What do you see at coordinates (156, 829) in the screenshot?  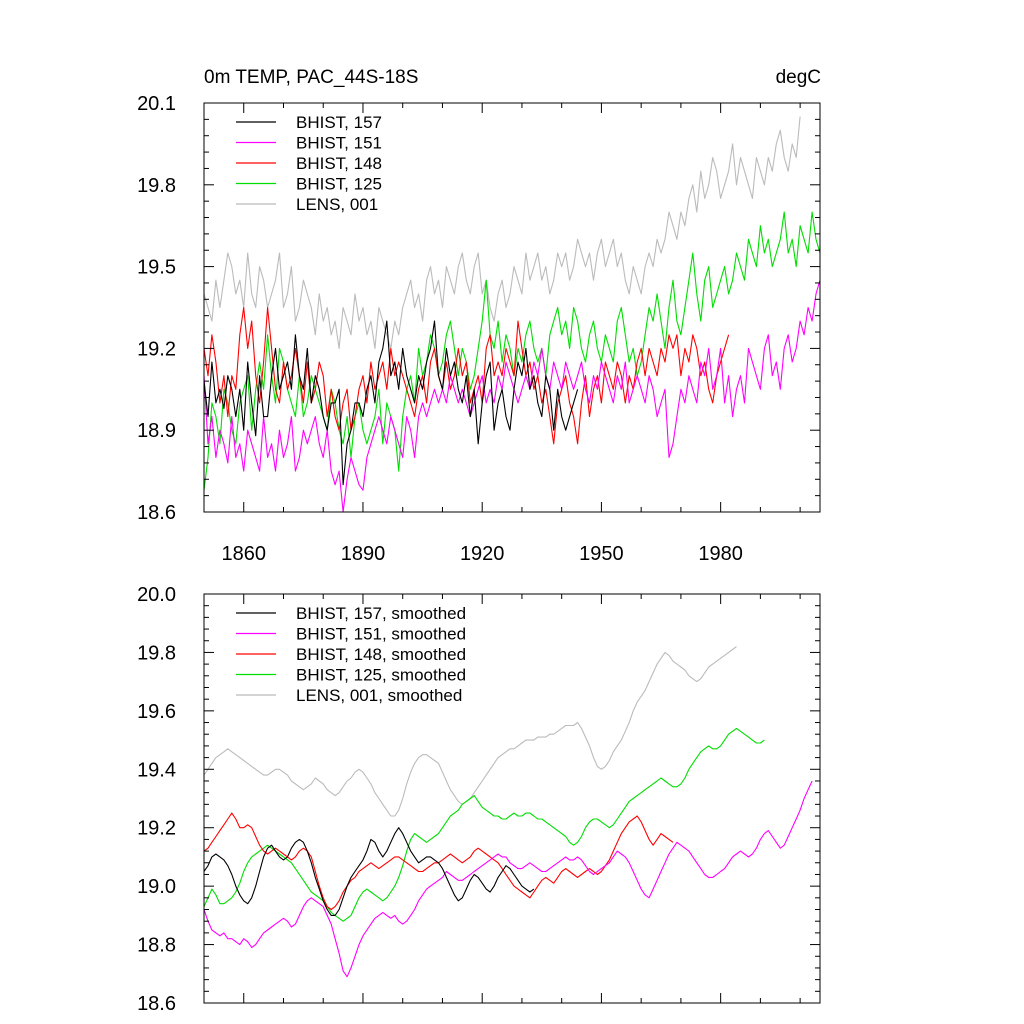 I see `bottom-ytick-label: 19.2` at bounding box center [156, 829].